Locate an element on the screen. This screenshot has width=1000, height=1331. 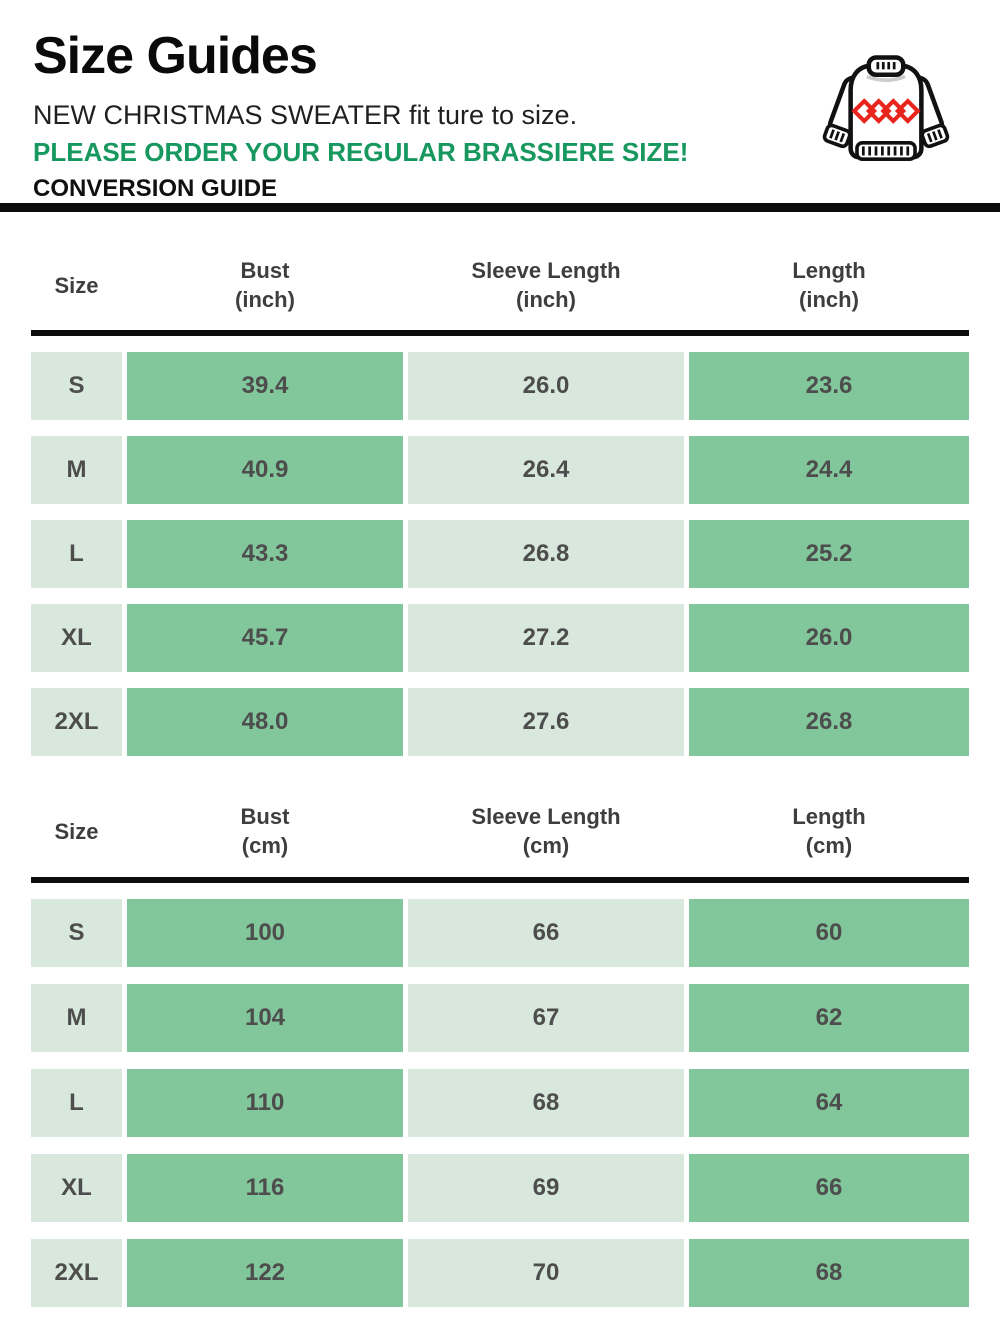
sleeve-cell: 26.4 is located at coordinates (546, 470).